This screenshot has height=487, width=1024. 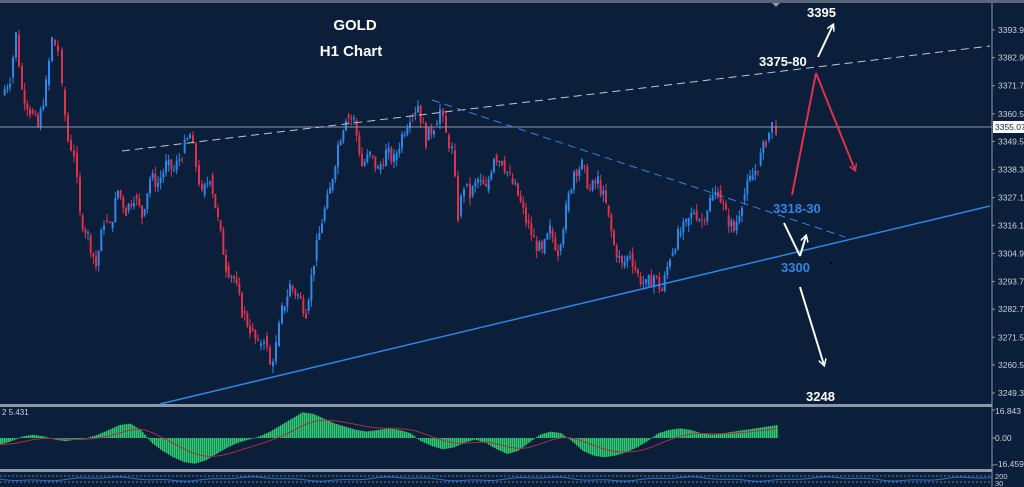 I want to click on descending-resistance-line, so click(x=638, y=168).